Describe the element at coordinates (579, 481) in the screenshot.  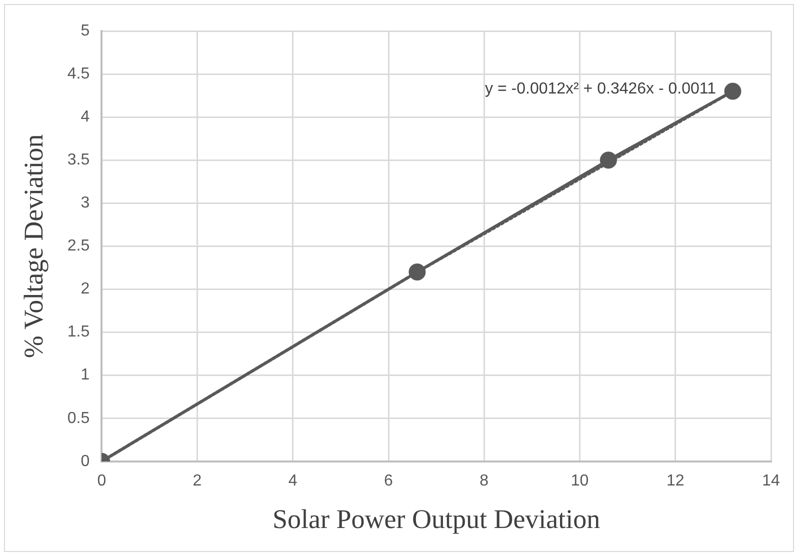
I see `x-tick-label: 10` at that location.